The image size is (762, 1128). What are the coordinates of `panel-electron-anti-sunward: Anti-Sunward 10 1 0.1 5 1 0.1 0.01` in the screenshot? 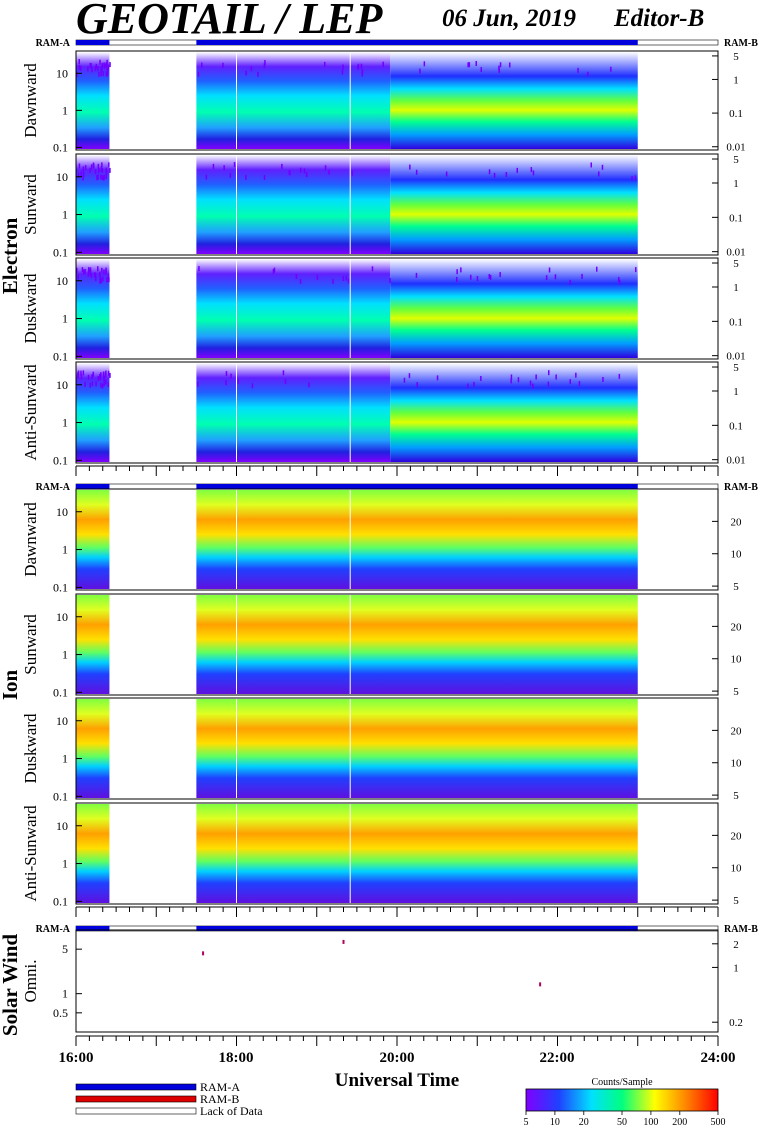 It's located at (383, 414).